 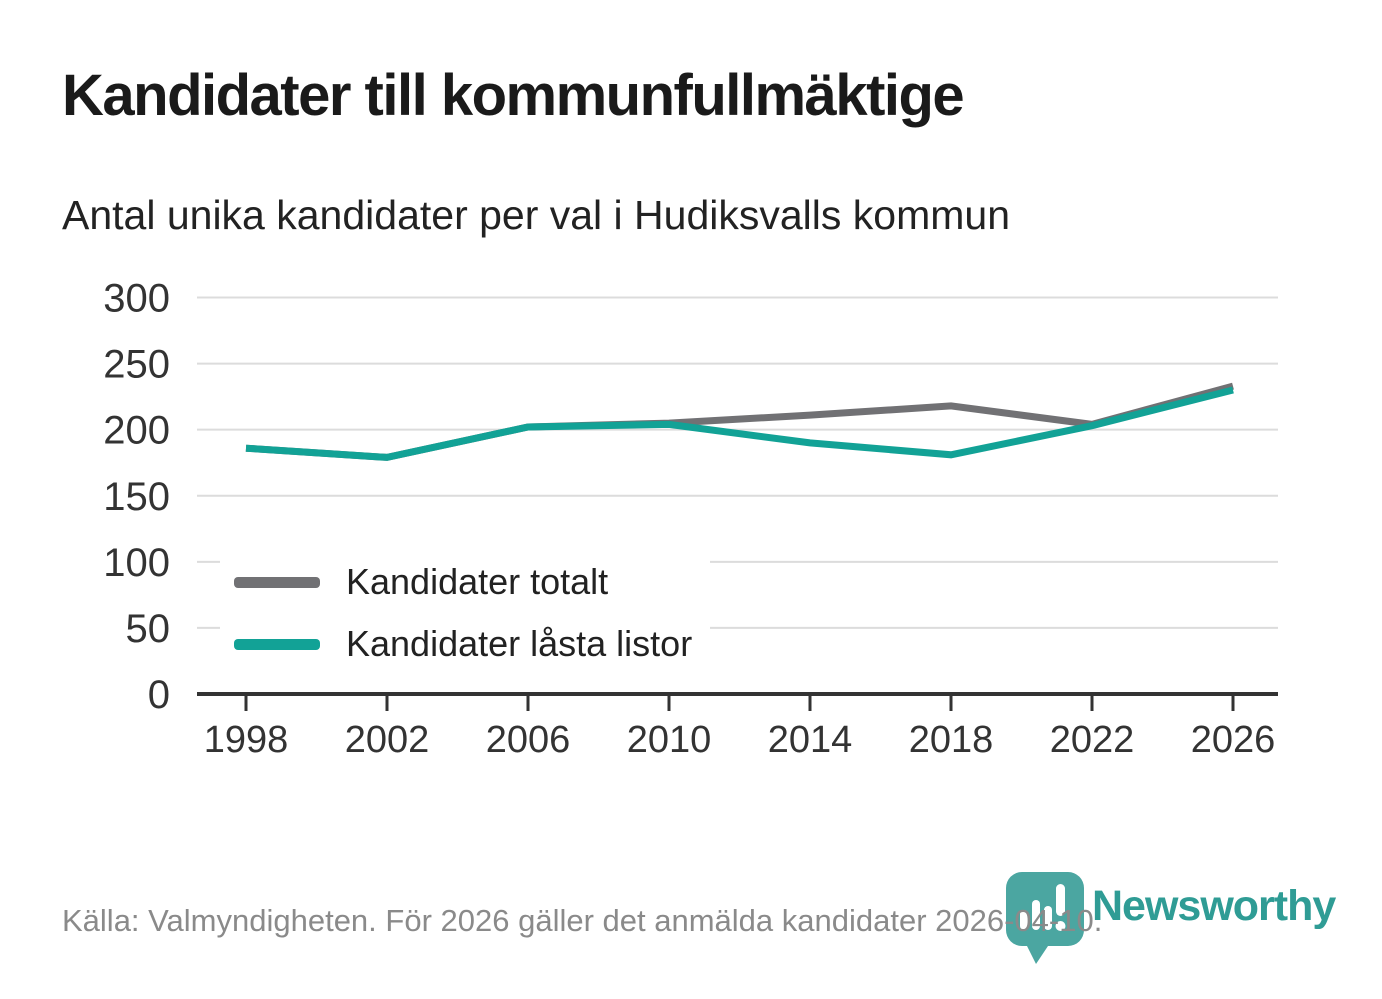 What do you see at coordinates (136, 431) in the screenshot?
I see `y-axis-tick-label: 200` at bounding box center [136, 431].